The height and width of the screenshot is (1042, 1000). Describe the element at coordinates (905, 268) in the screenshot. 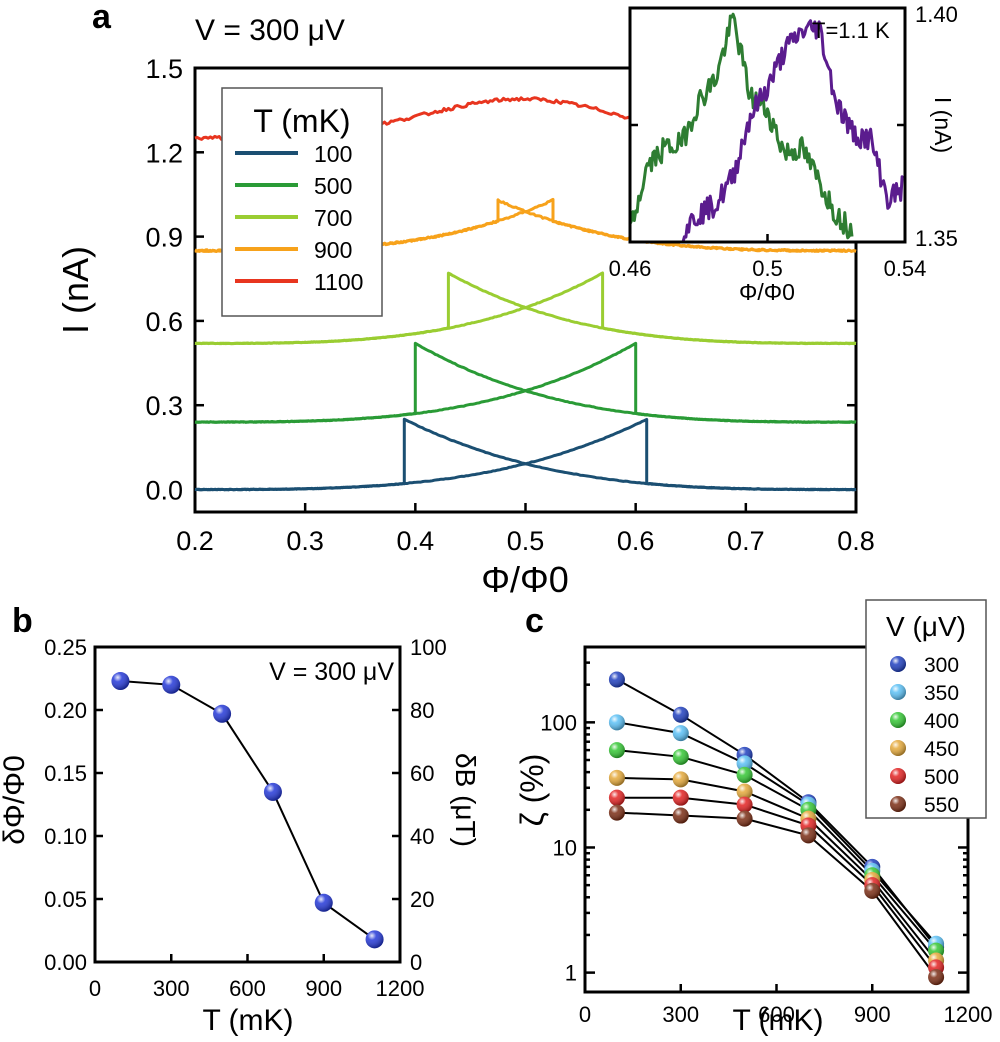

I see `inset-x-tick-label: 0.54` at that location.